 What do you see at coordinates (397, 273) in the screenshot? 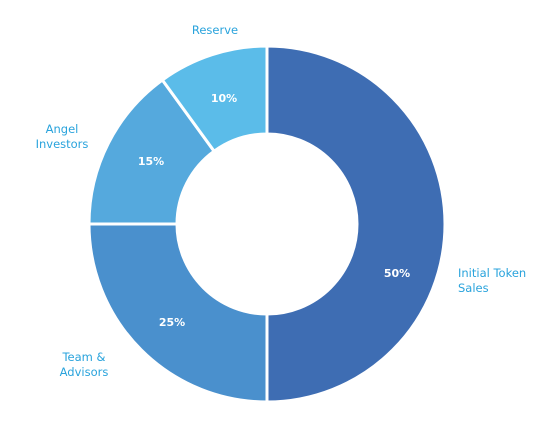
I see `value-label: 50%` at bounding box center [397, 273].